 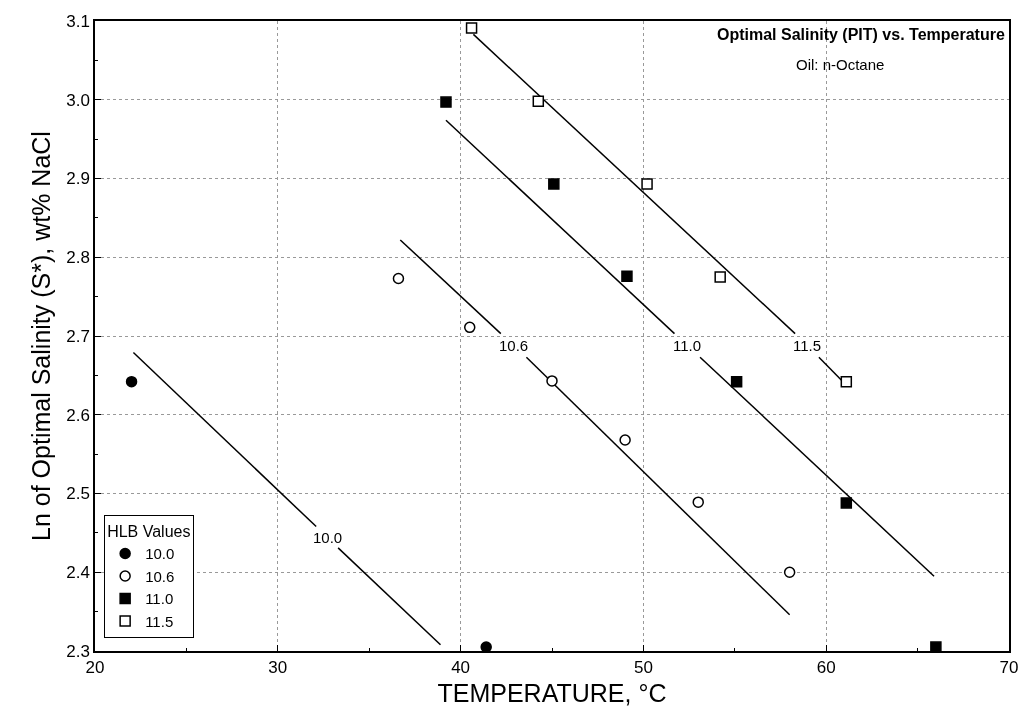 I want to click on x-tick-label: 30, so click(x=278, y=668).